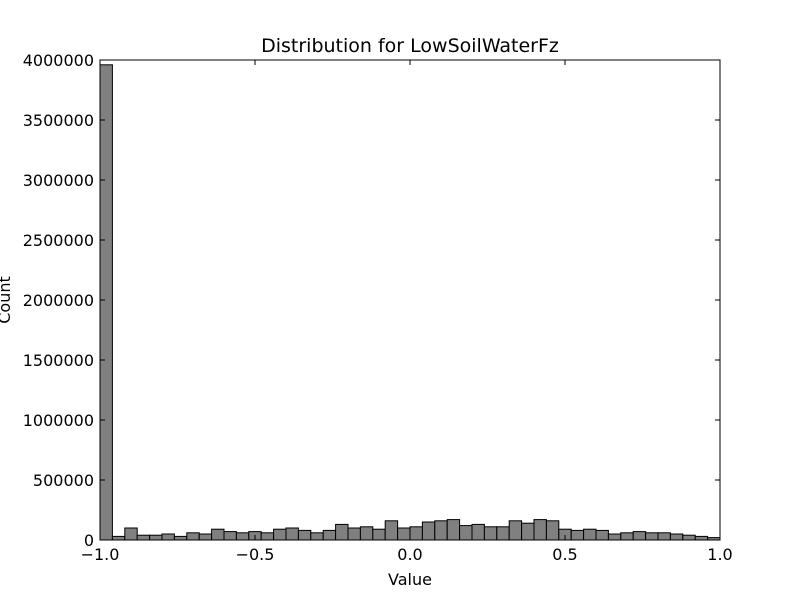 The image size is (800, 600). I want to click on chart-title: Distribution for LowSoilWaterFz, so click(410, 46).